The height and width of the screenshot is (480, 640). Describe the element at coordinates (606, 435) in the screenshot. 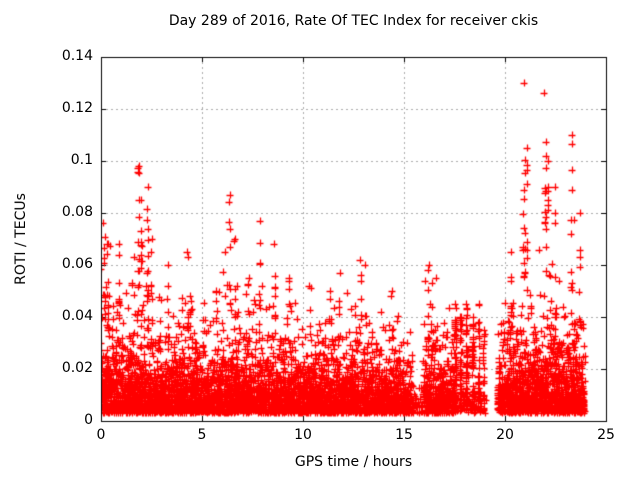

I see `x-tick-label: 25` at that location.